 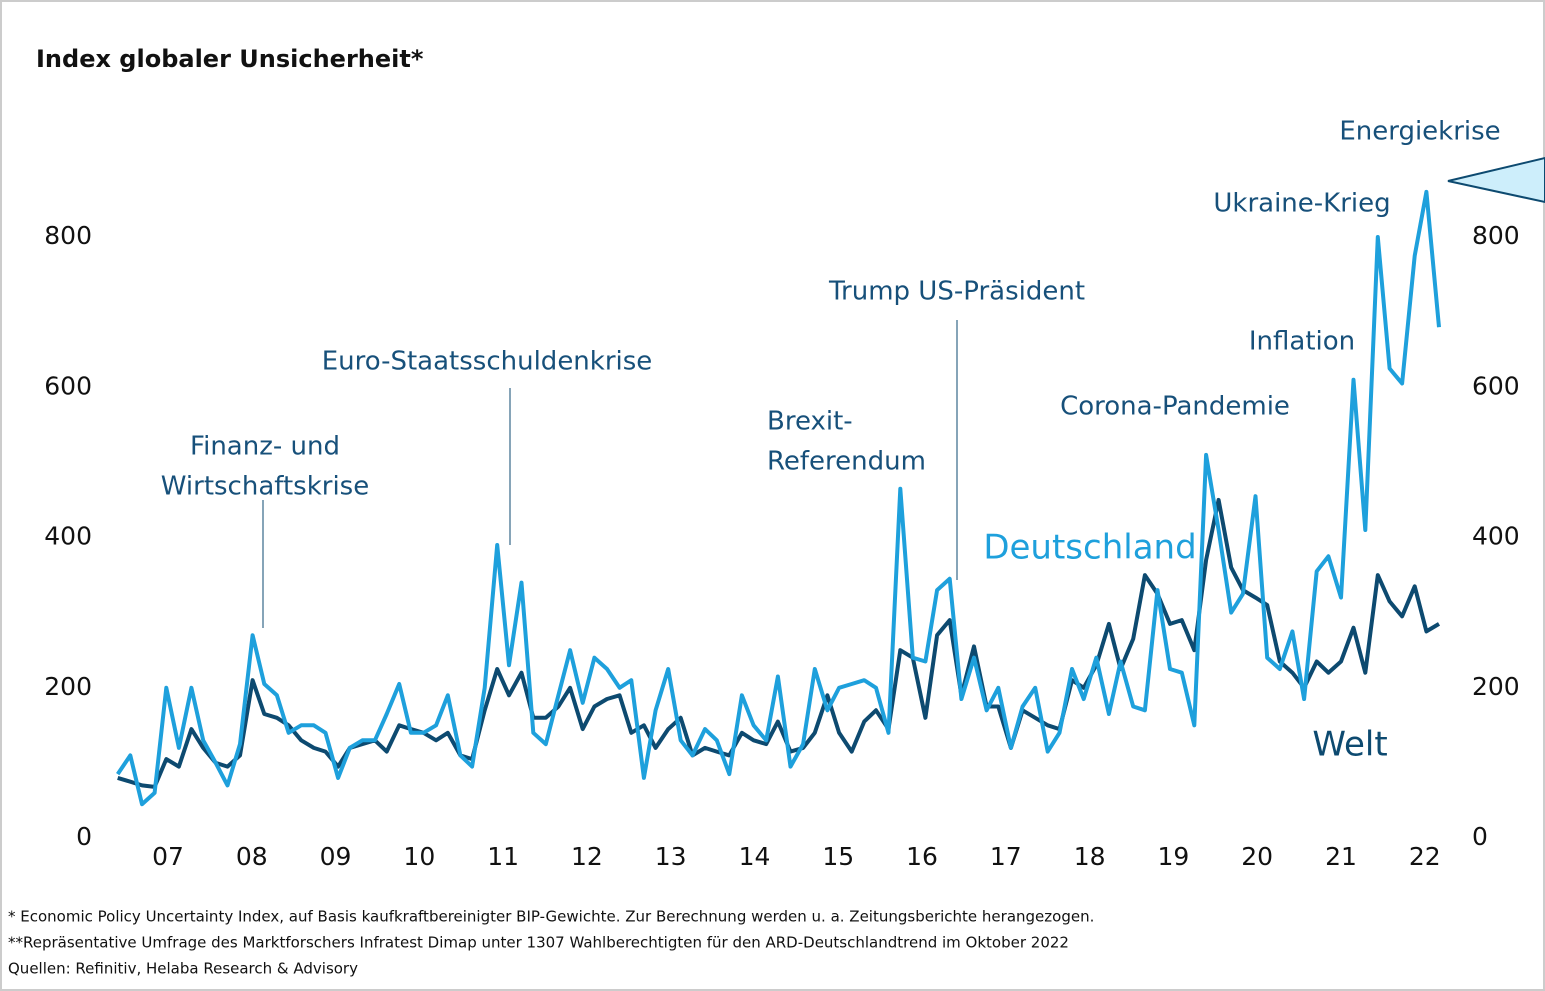 I want to click on x-tick-label: 10, so click(x=419, y=856).